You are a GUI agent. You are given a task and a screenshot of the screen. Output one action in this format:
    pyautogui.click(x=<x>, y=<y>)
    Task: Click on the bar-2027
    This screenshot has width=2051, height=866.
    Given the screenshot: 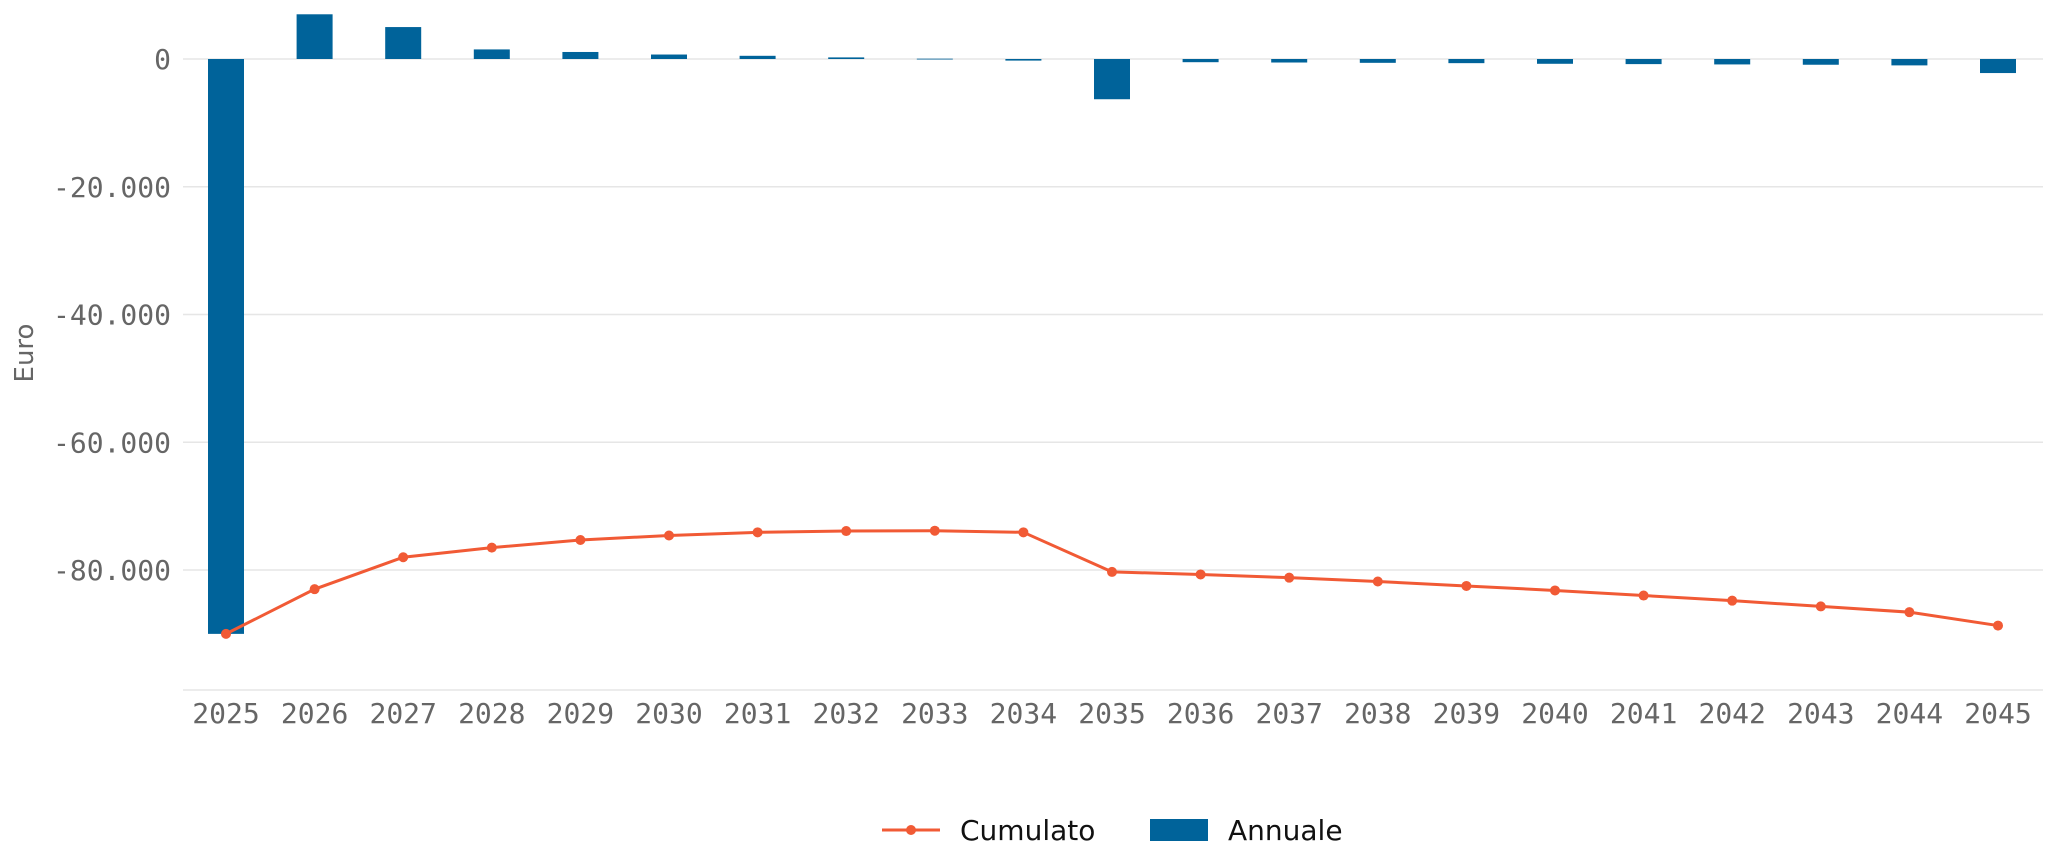 What is the action you would take?
    pyautogui.click(x=403, y=43)
    